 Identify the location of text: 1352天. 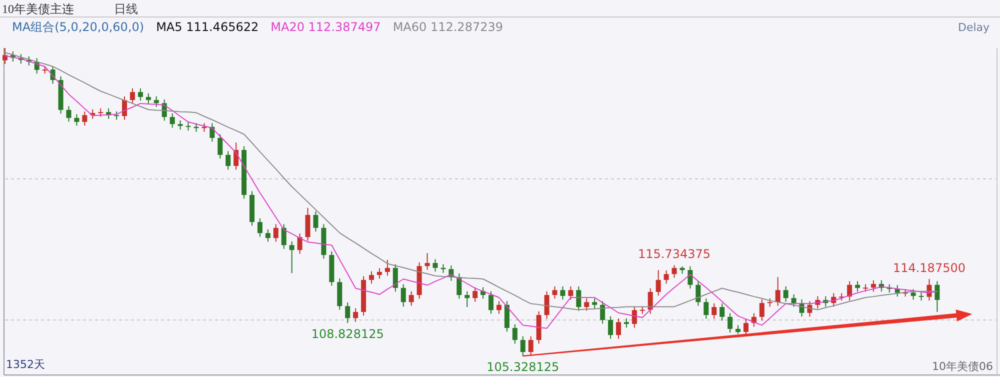
(25, 364).